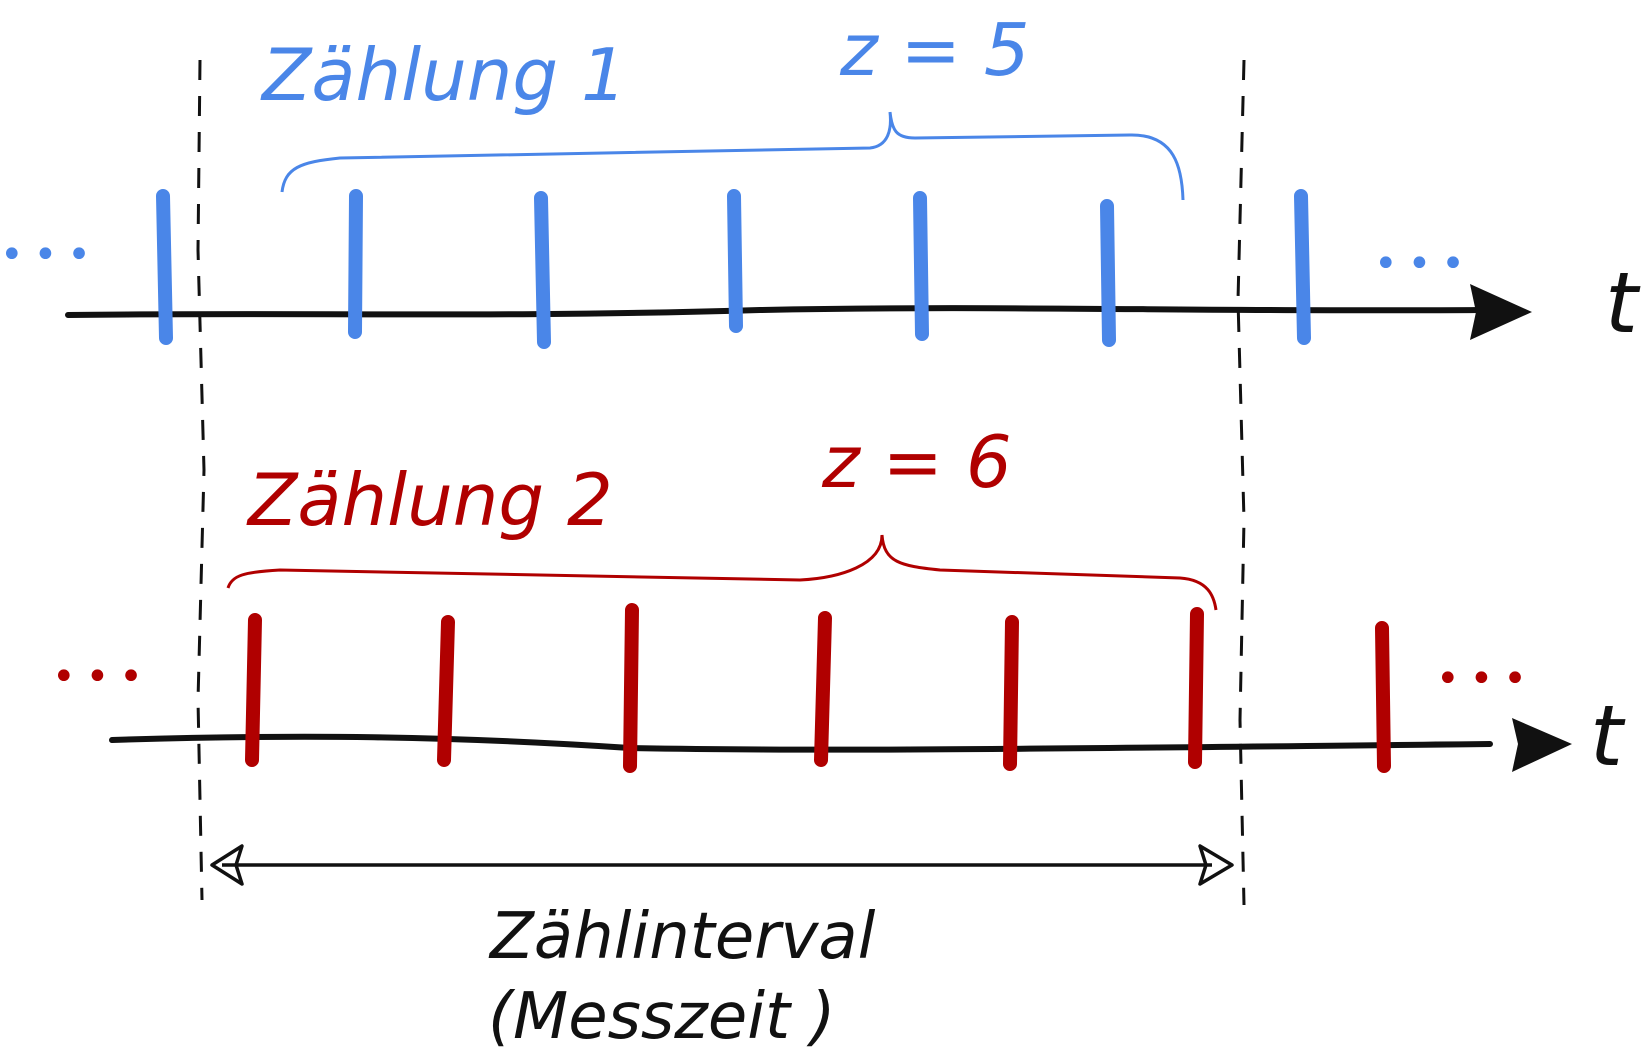 This screenshot has height=1058, width=1650. What do you see at coordinates (1241, 482) in the screenshot?
I see `interval-boundary-right` at bounding box center [1241, 482].